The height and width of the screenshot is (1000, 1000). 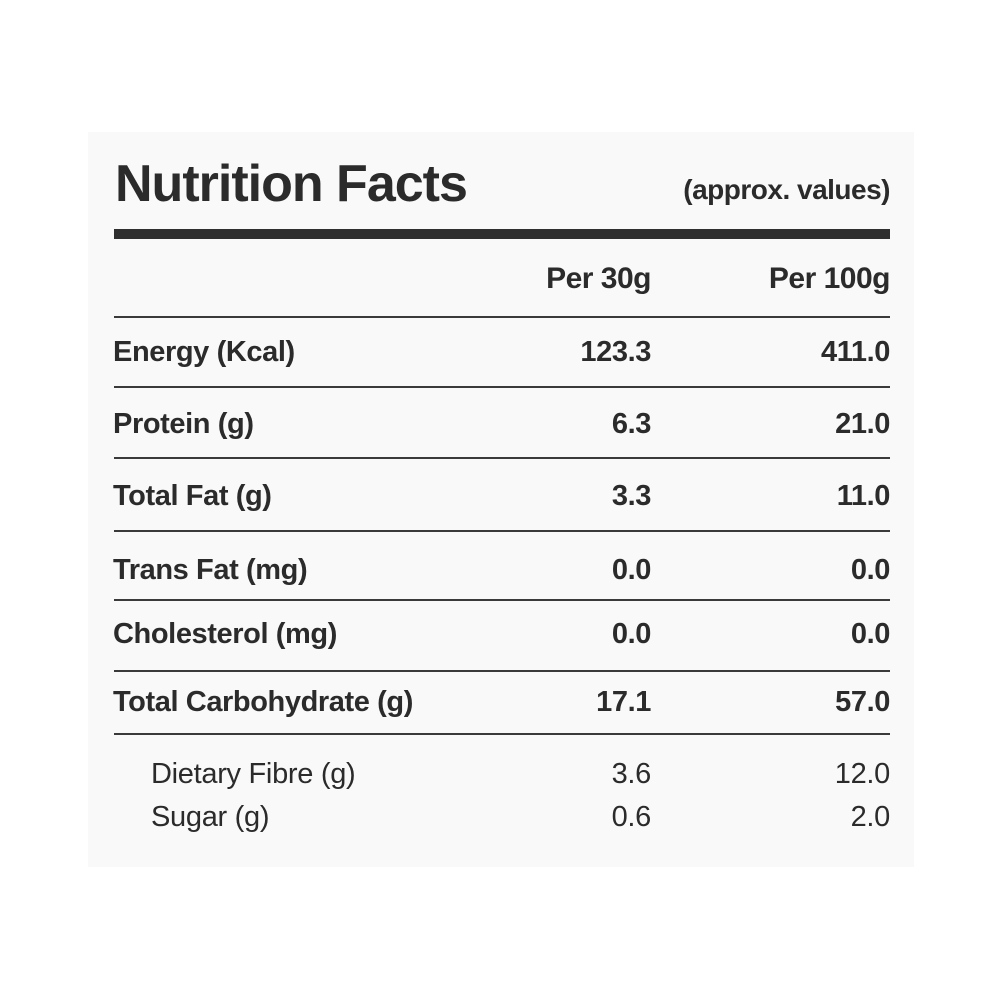 What do you see at coordinates (870, 817) in the screenshot?
I see `nutrient-value-sugar-per-100g: 2.0` at bounding box center [870, 817].